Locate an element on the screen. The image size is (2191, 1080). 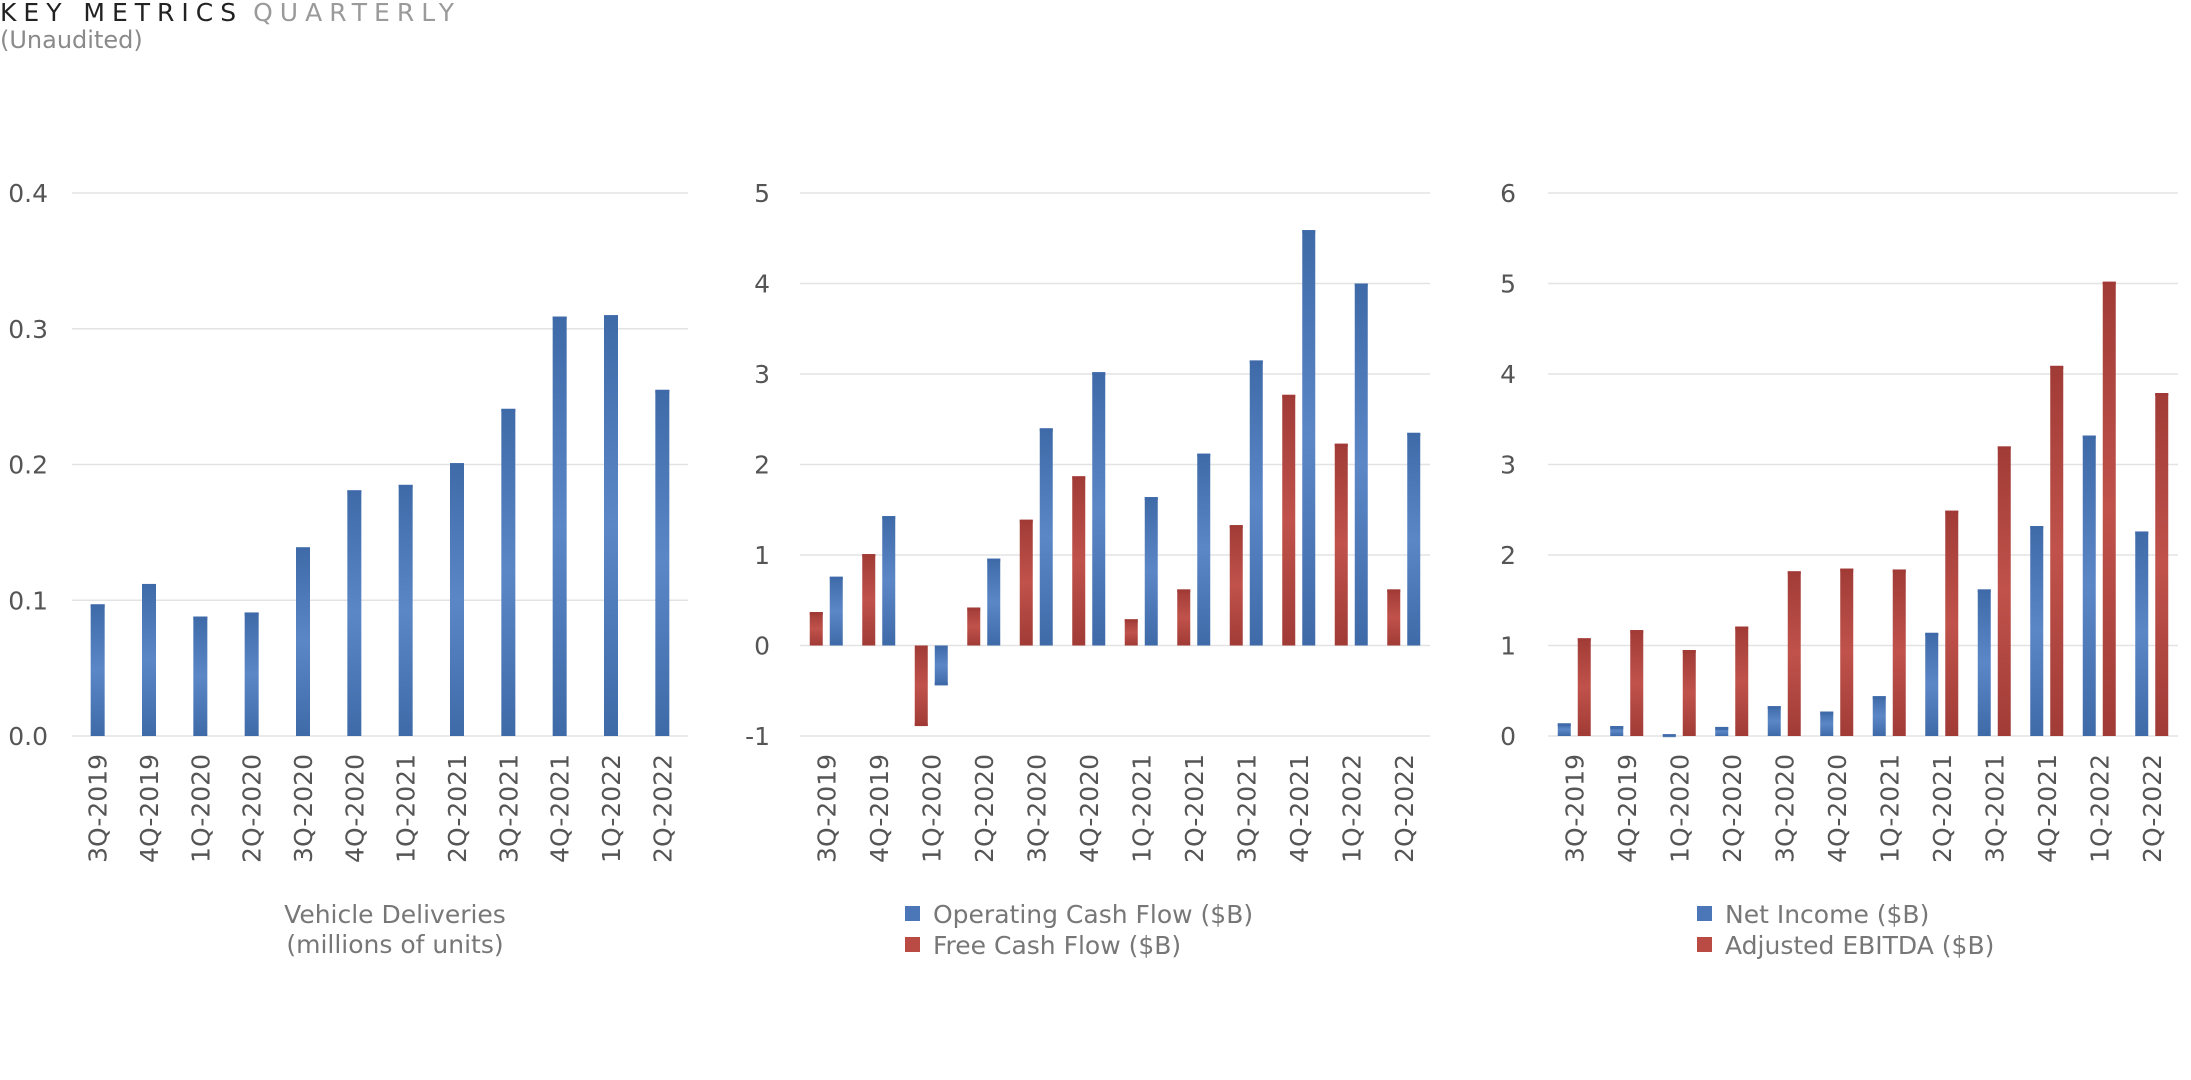
page-title: KEY METRICS QUARTERLY is located at coordinates (230, 13).